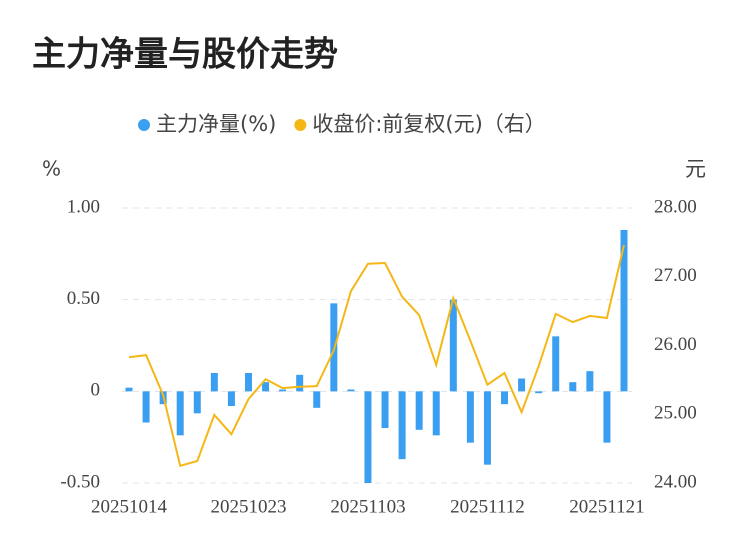  What do you see at coordinates (428, 124) in the screenshot?
I see `legend-label: 收盘价:前复权(元)（右）` at bounding box center [428, 124].